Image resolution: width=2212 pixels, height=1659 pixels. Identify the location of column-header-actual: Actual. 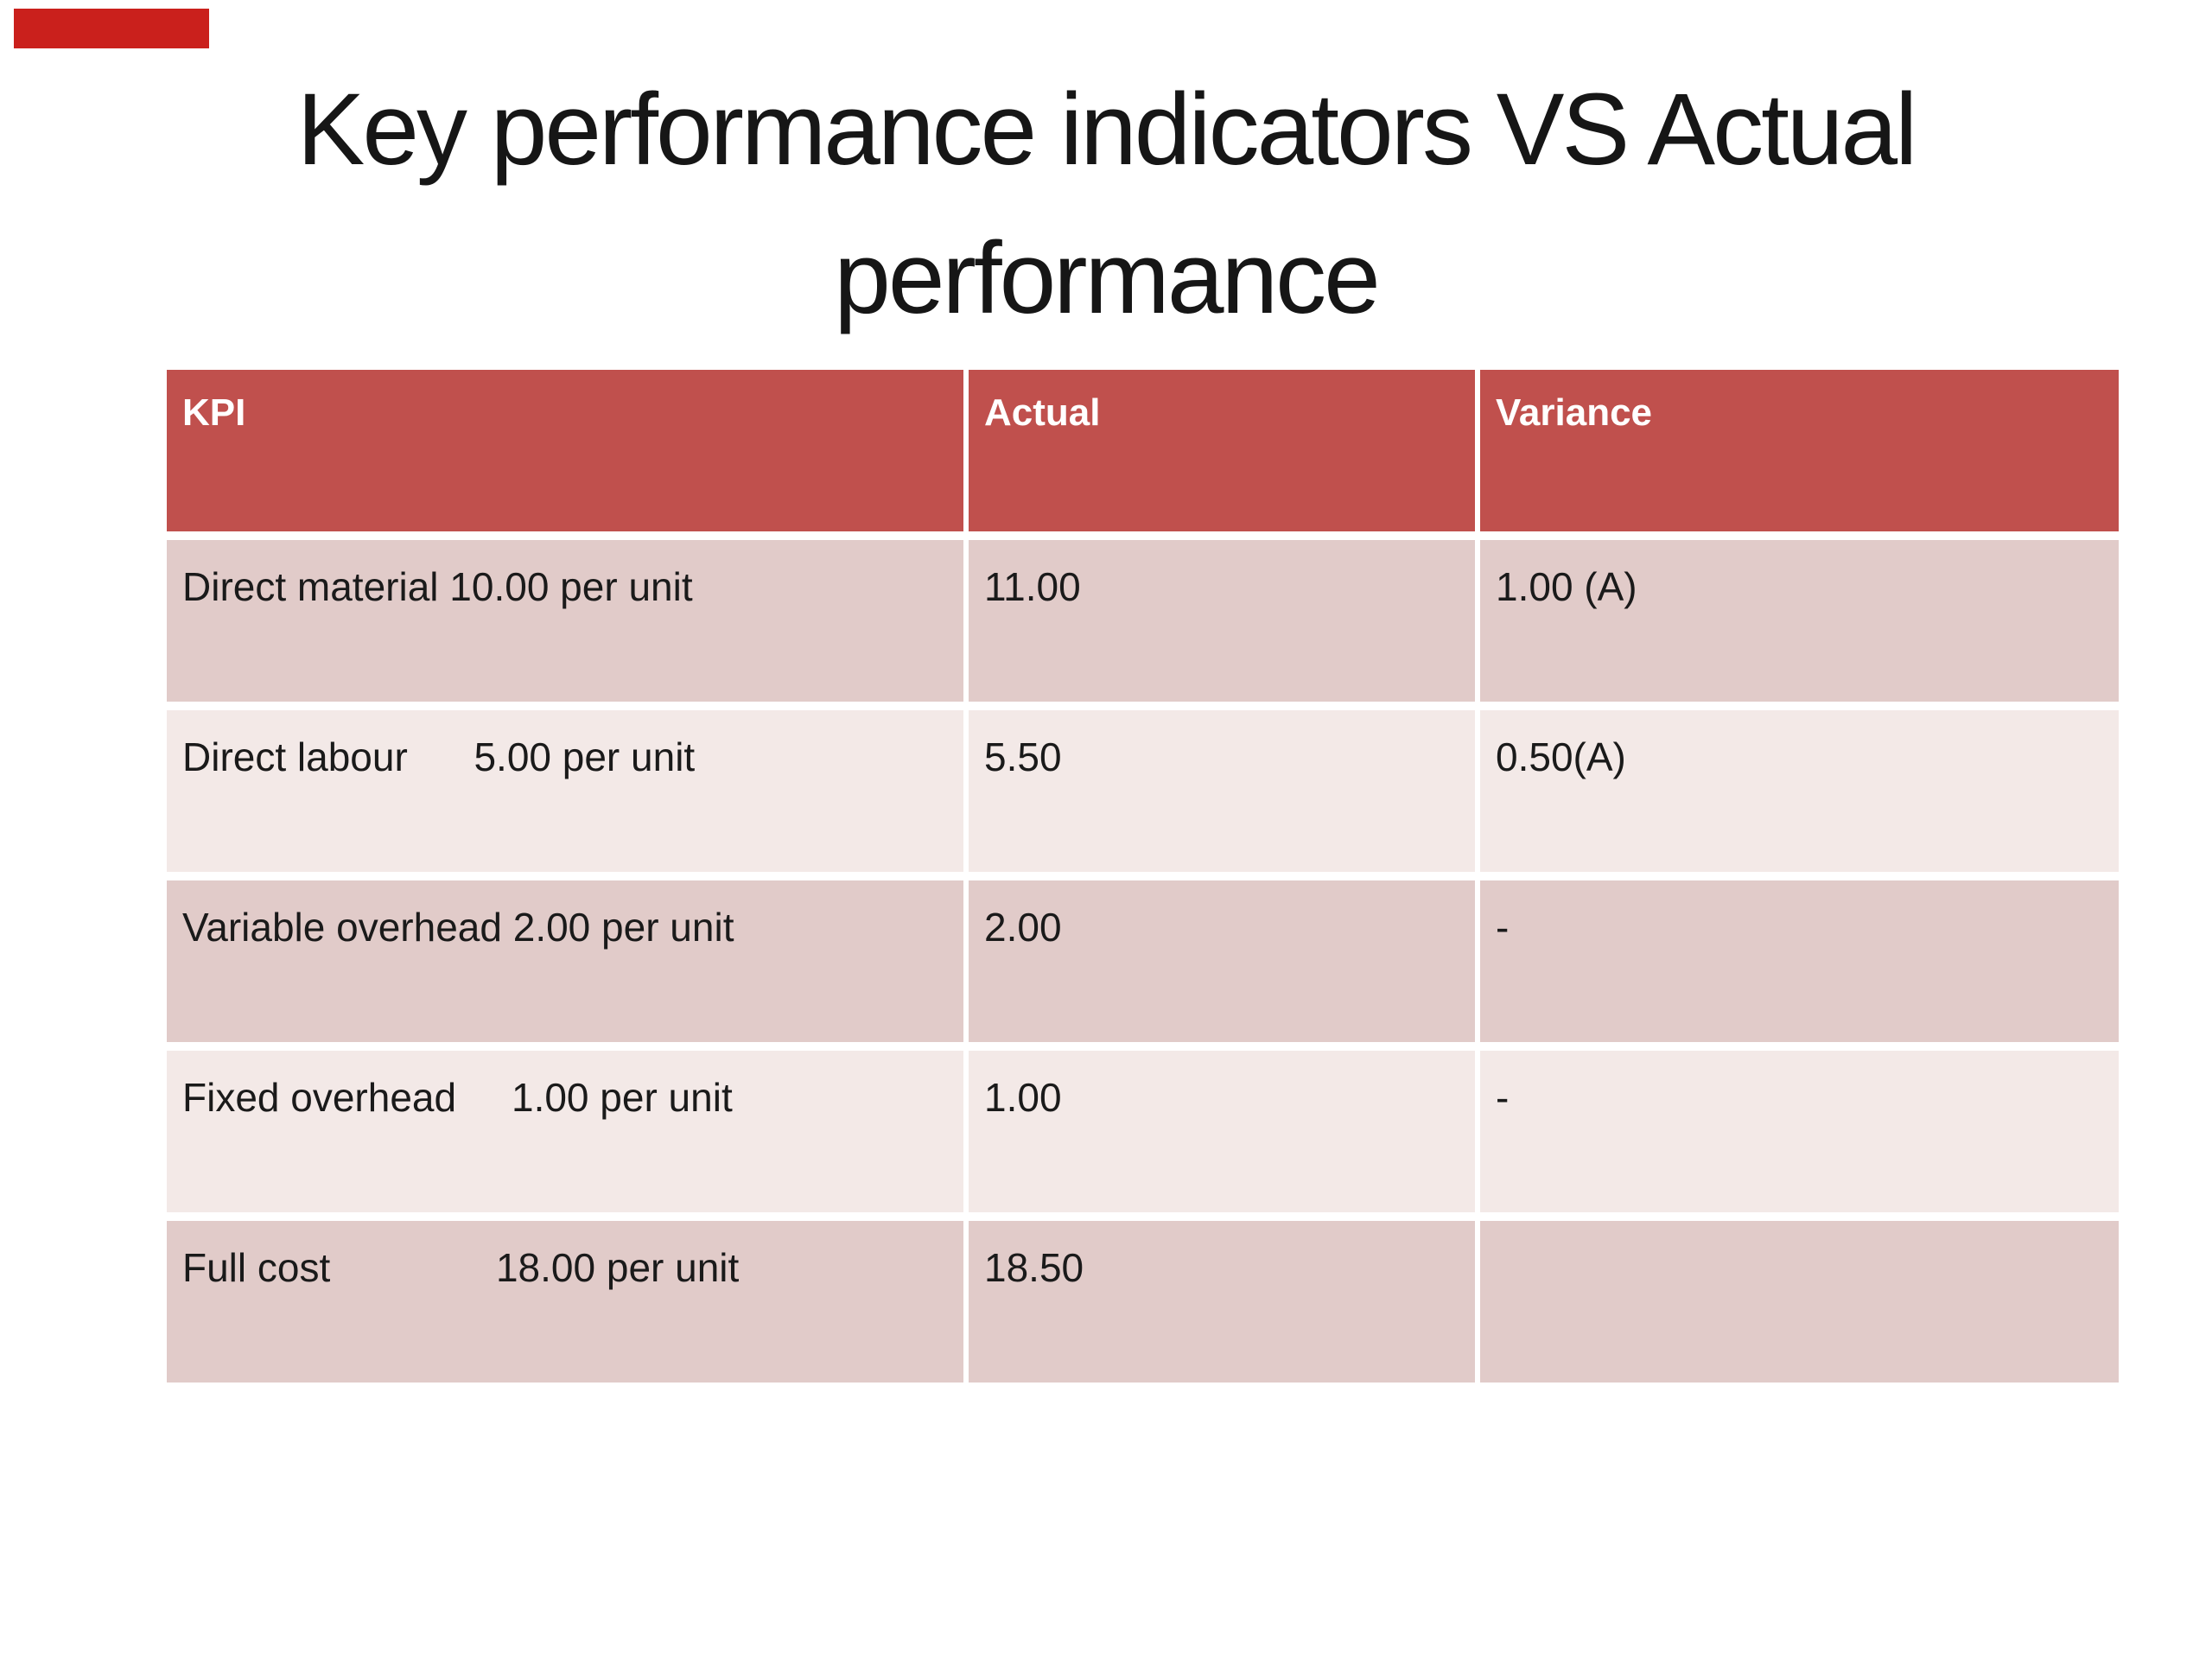
(1222, 450).